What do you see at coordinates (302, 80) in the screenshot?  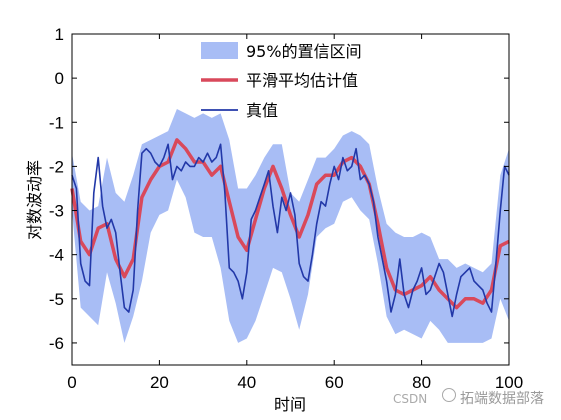 I see `legend-label-smooth: 平滑平均估计值` at bounding box center [302, 80].